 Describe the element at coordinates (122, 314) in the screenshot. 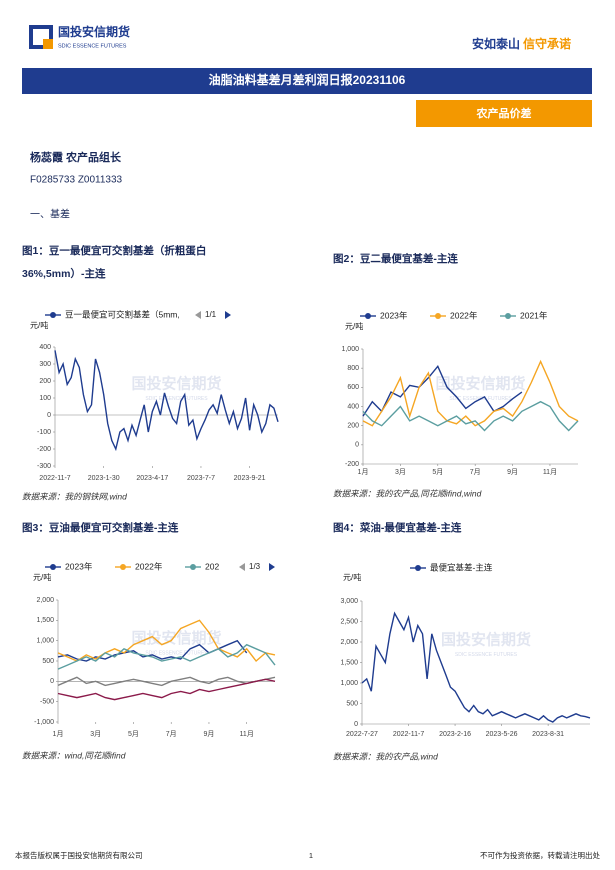

I see `legend-label: 豆一最便宜可交割基差（5mm,` at that location.